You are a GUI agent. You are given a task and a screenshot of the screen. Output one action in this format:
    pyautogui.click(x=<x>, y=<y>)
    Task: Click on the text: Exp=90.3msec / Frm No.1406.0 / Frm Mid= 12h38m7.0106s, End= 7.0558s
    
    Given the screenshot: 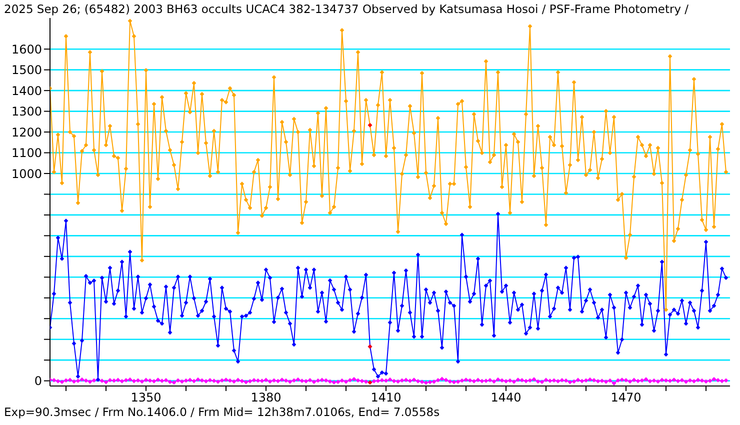 What is the action you would take?
    pyautogui.click(x=222, y=412)
    